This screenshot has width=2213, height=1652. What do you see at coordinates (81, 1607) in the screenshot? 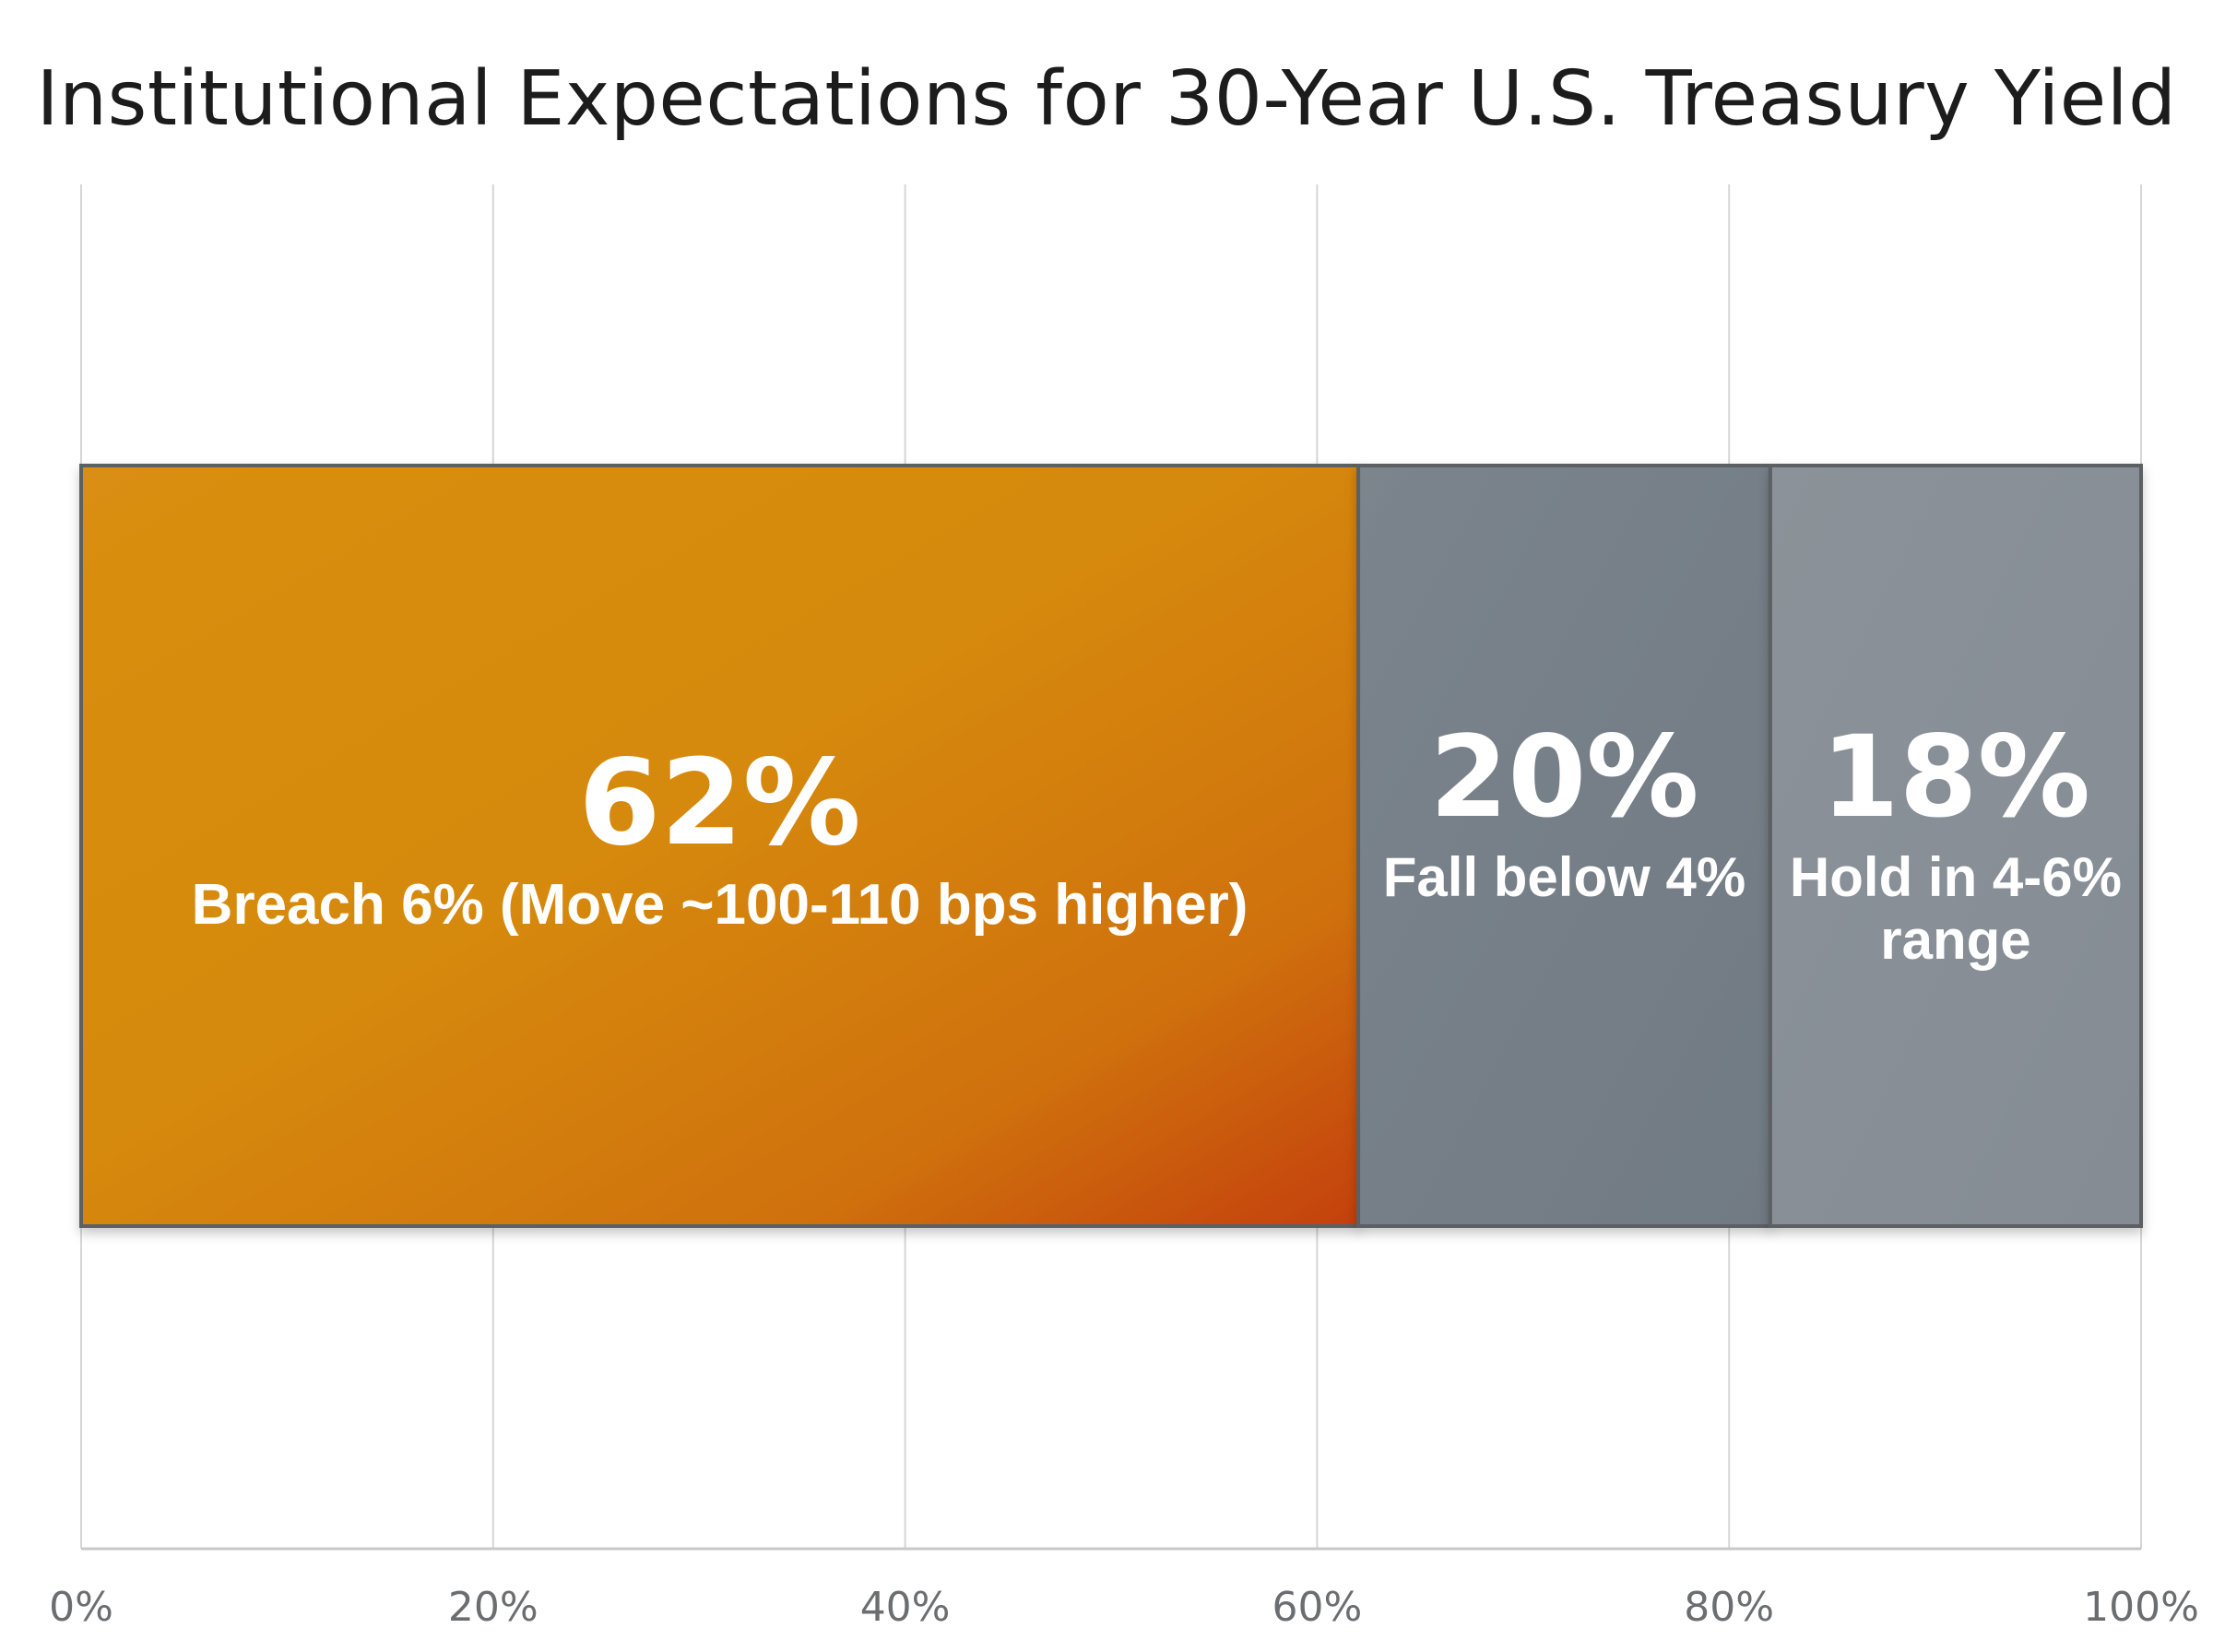
I see `x-tick-label: 0%` at bounding box center [81, 1607].